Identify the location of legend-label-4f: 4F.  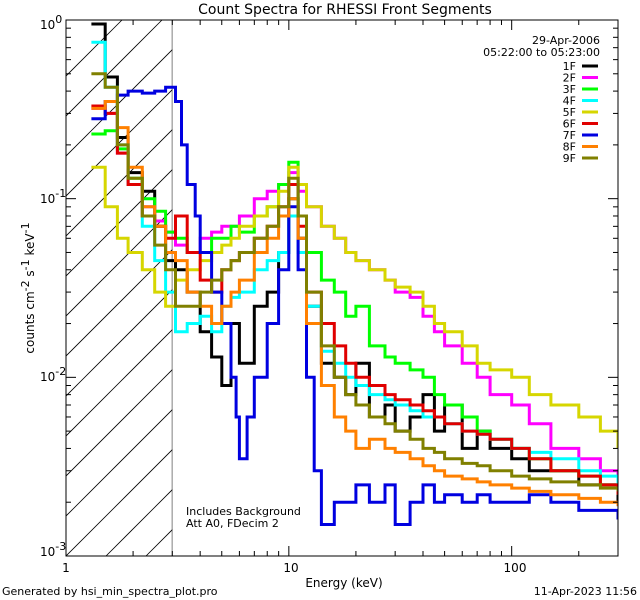
(569, 101).